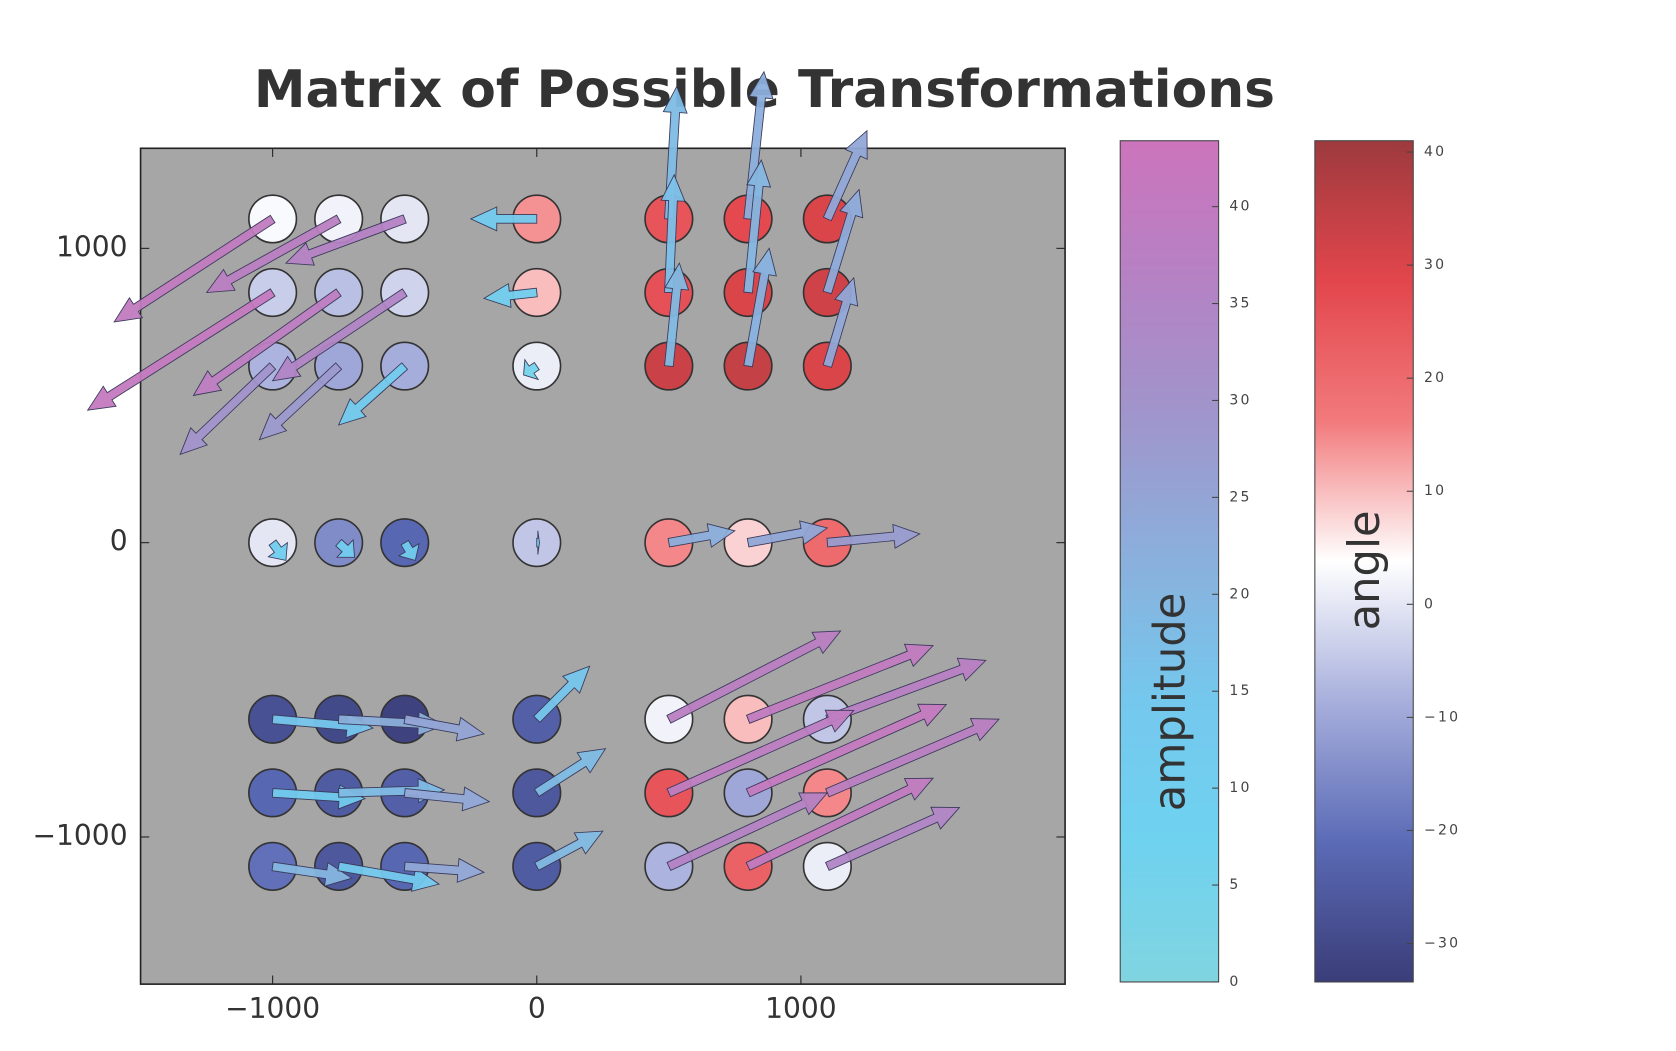  I want to click on x-tick-label: −1000, so click(272, 1008).